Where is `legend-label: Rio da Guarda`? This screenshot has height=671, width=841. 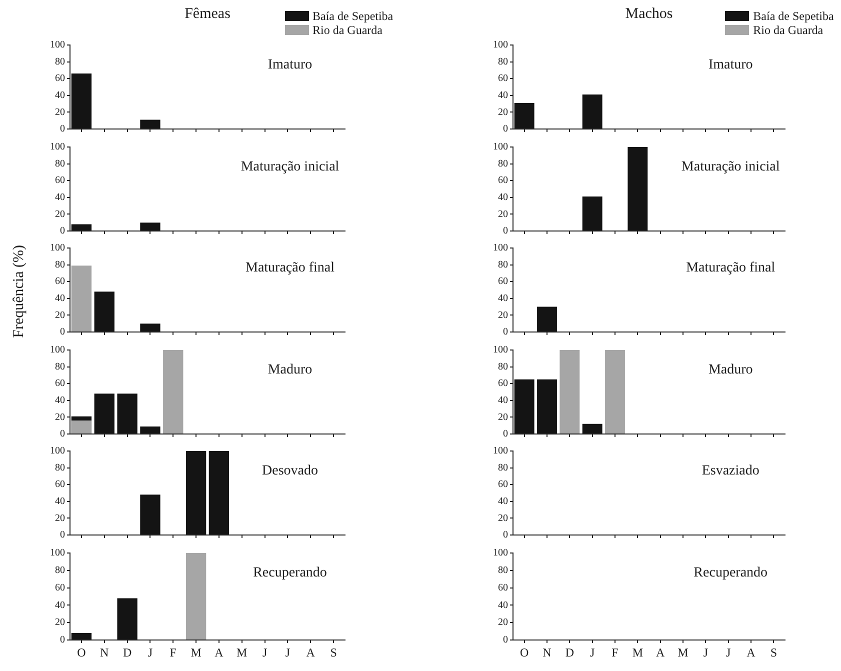 legend-label: Rio da Guarda is located at coordinates (788, 30).